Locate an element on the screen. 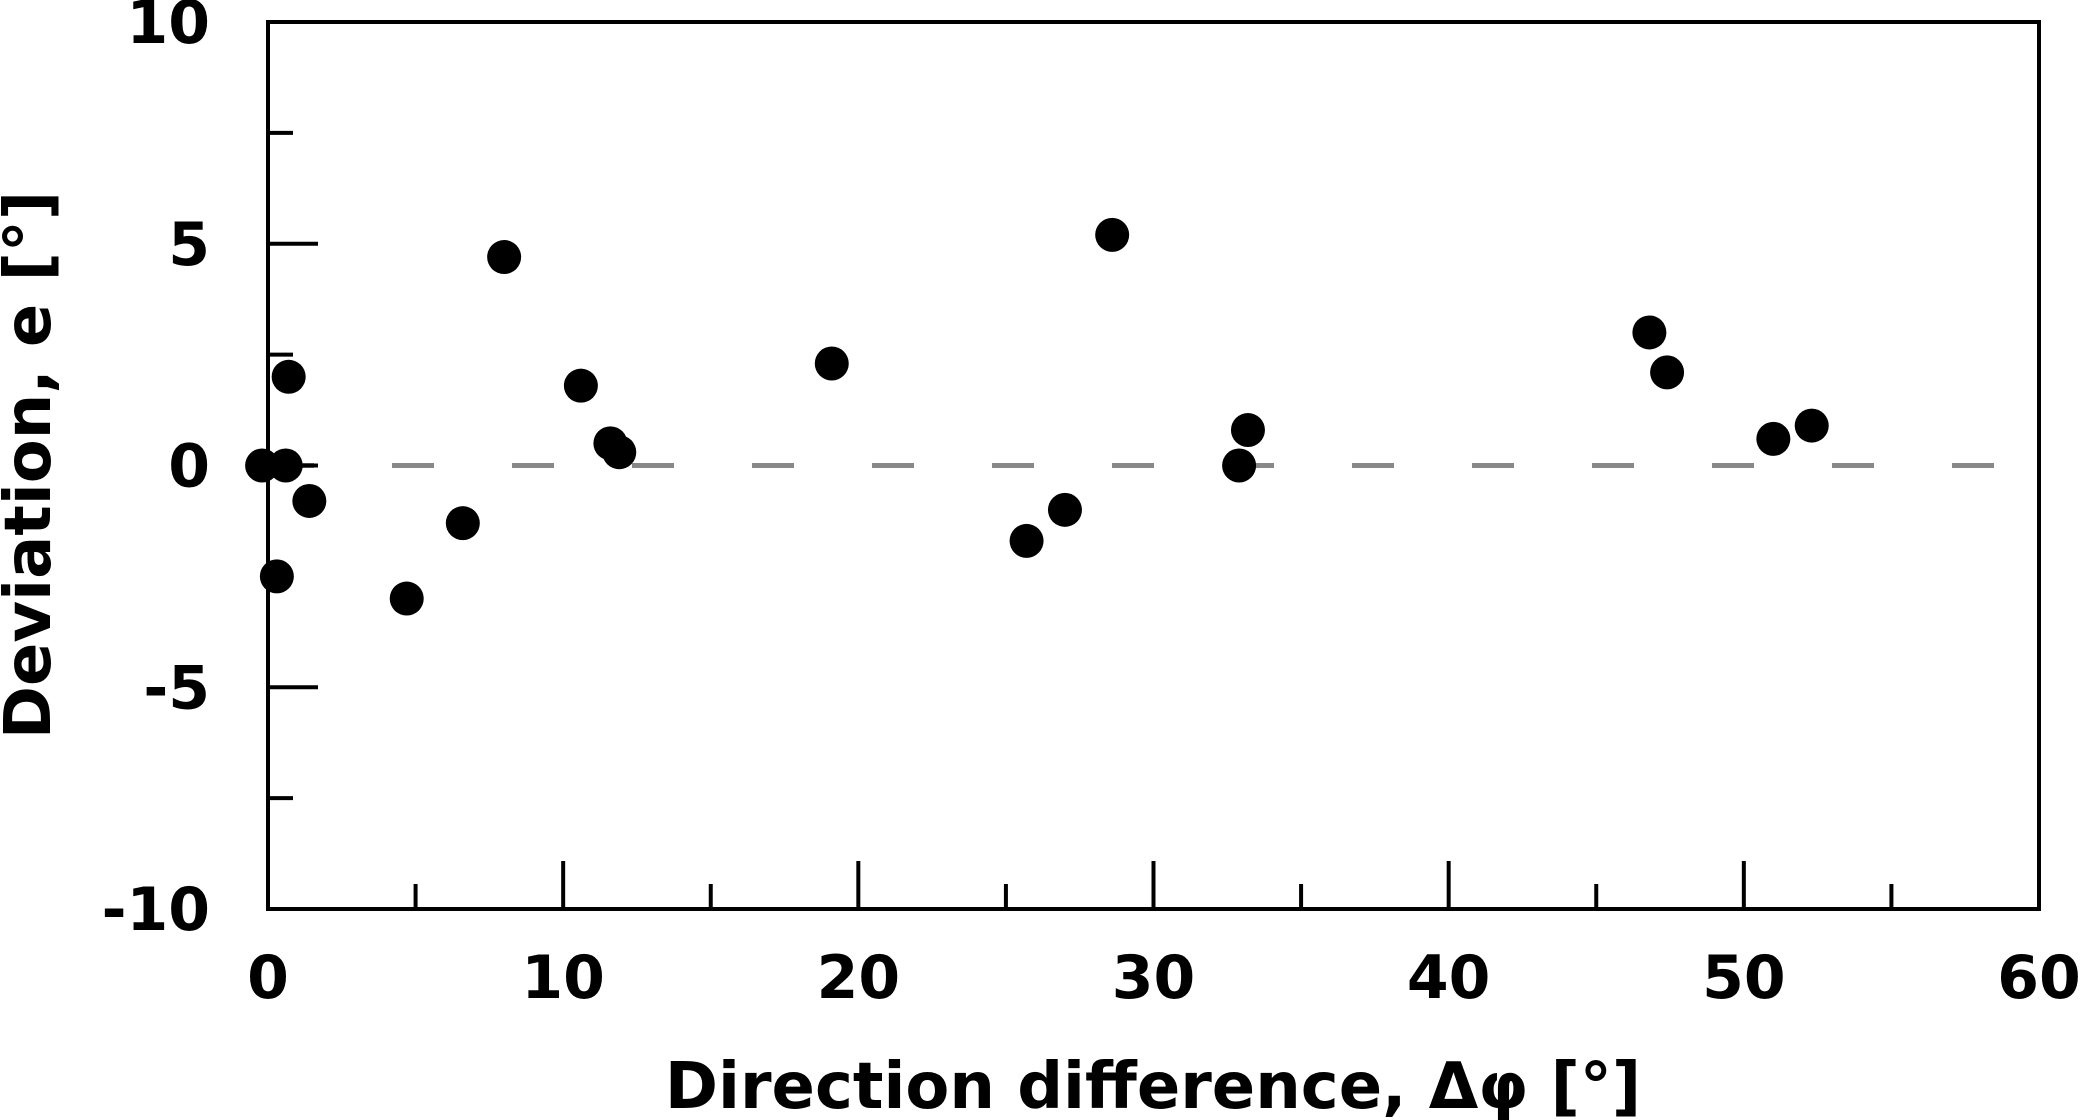 The image size is (2080, 1120). y-tick-label: -5 is located at coordinates (176, 688).